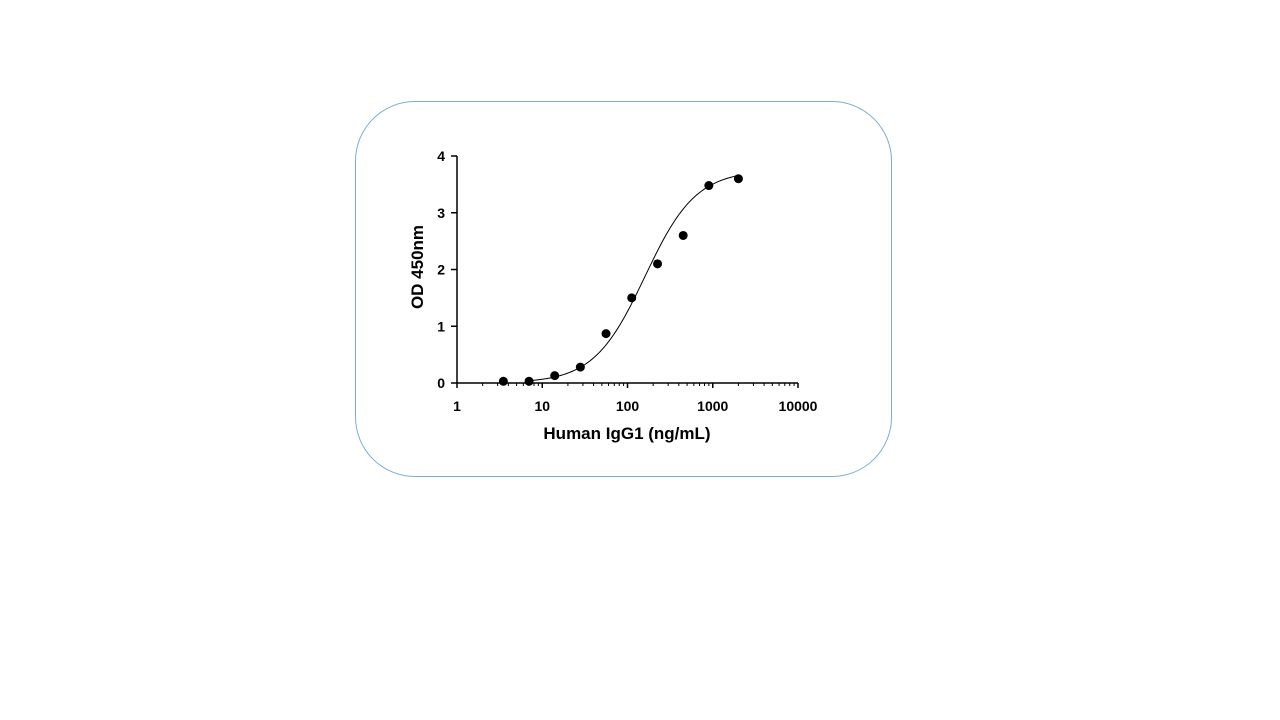 This screenshot has width=1280, height=720. I want to click on x-tick-label: 100, so click(628, 406).